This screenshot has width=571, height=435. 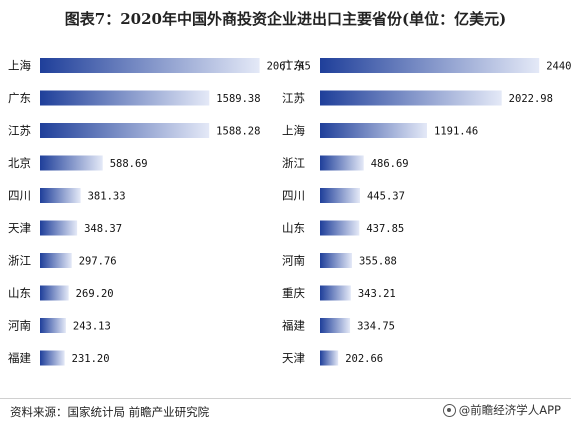 I want to click on right-category-label: 浙江, so click(x=293, y=163).